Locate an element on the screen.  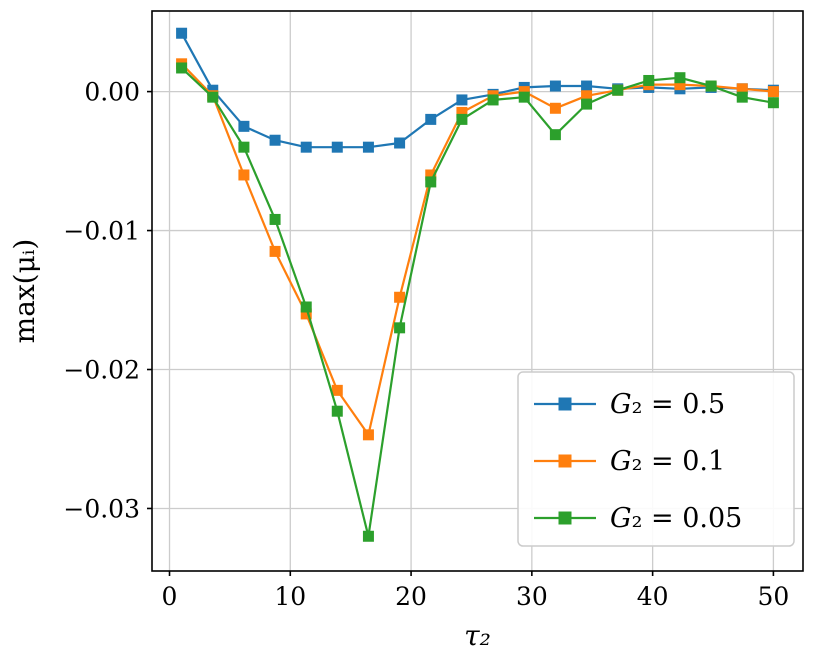
x-tick-label: 20 is located at coordinates (411, 596).